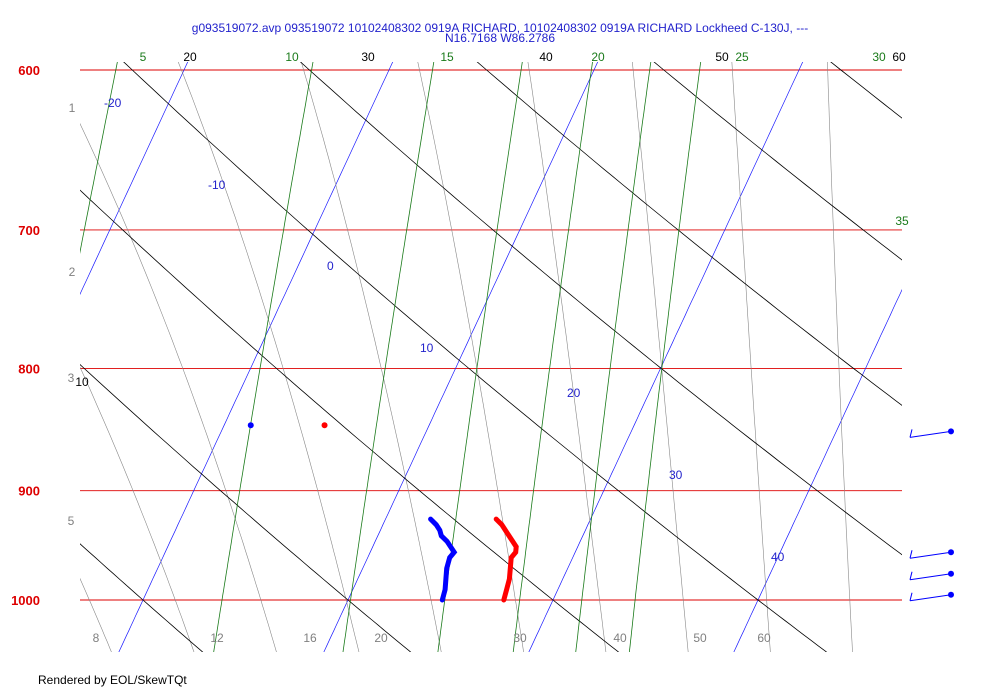 Image resolution: width=1000 pixels, height=700 pixels. Describe the element at coordinates (29, 491) in the screenshot. I see `pressure-label: 900` at that location.